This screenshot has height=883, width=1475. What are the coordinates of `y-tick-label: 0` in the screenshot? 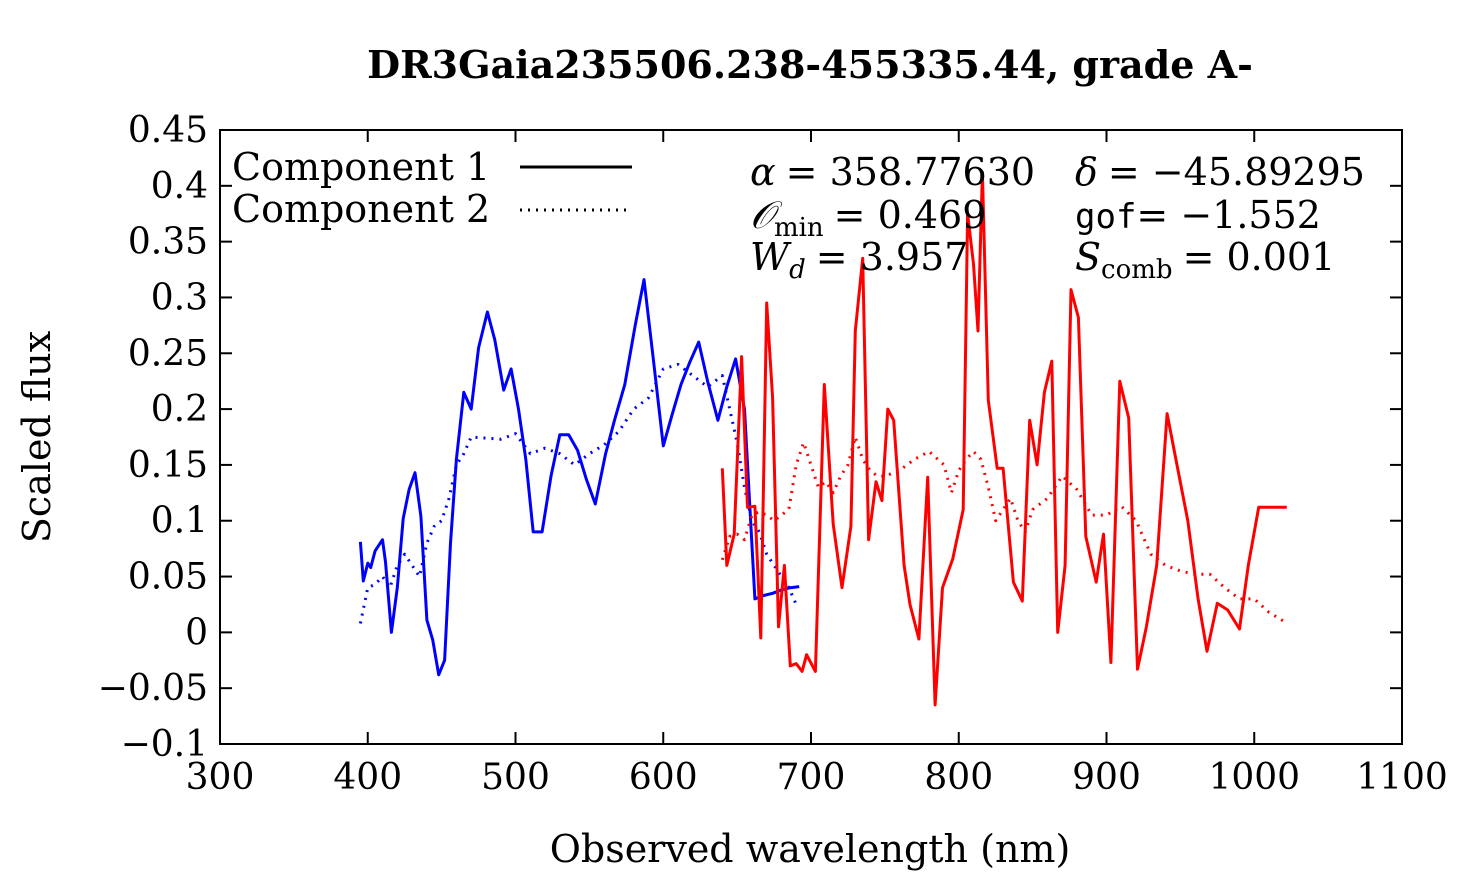 It's located at (196, 632).